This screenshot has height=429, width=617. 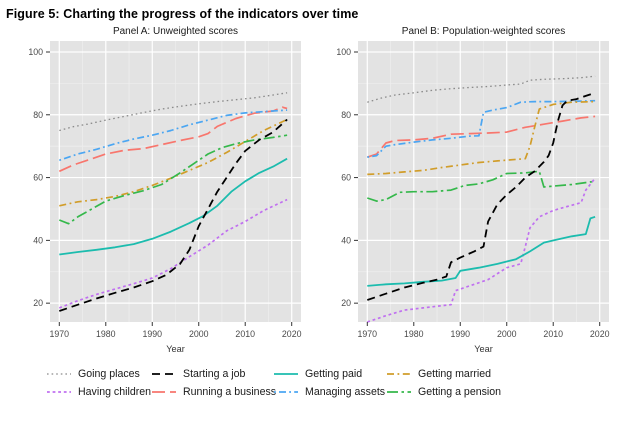 I want to click on legend-item-getting-paid: Getting paid, so click(x=330, y=374).